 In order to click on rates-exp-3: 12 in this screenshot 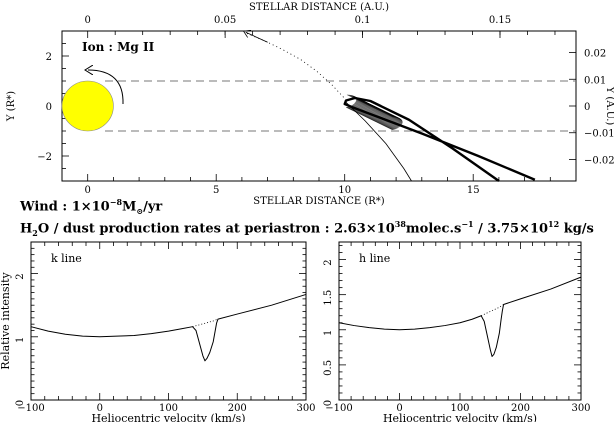, I will do `click(554, 224)`.